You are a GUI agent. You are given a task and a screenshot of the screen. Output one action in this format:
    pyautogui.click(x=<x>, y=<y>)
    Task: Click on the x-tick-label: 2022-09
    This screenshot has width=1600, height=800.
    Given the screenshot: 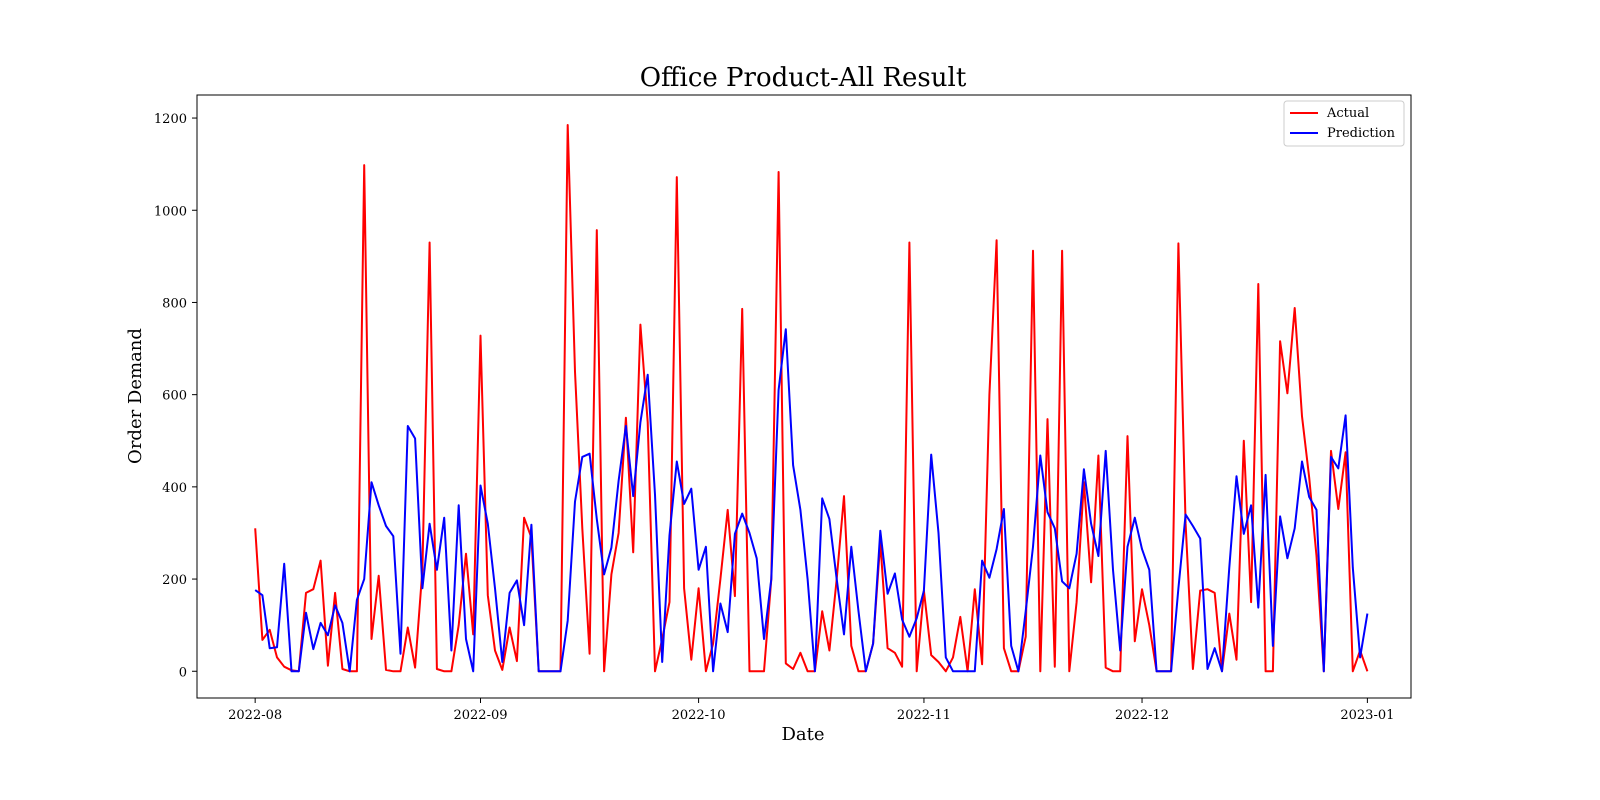 What is the action you would take?
    pyautogui.click(x=480, y=715)
    